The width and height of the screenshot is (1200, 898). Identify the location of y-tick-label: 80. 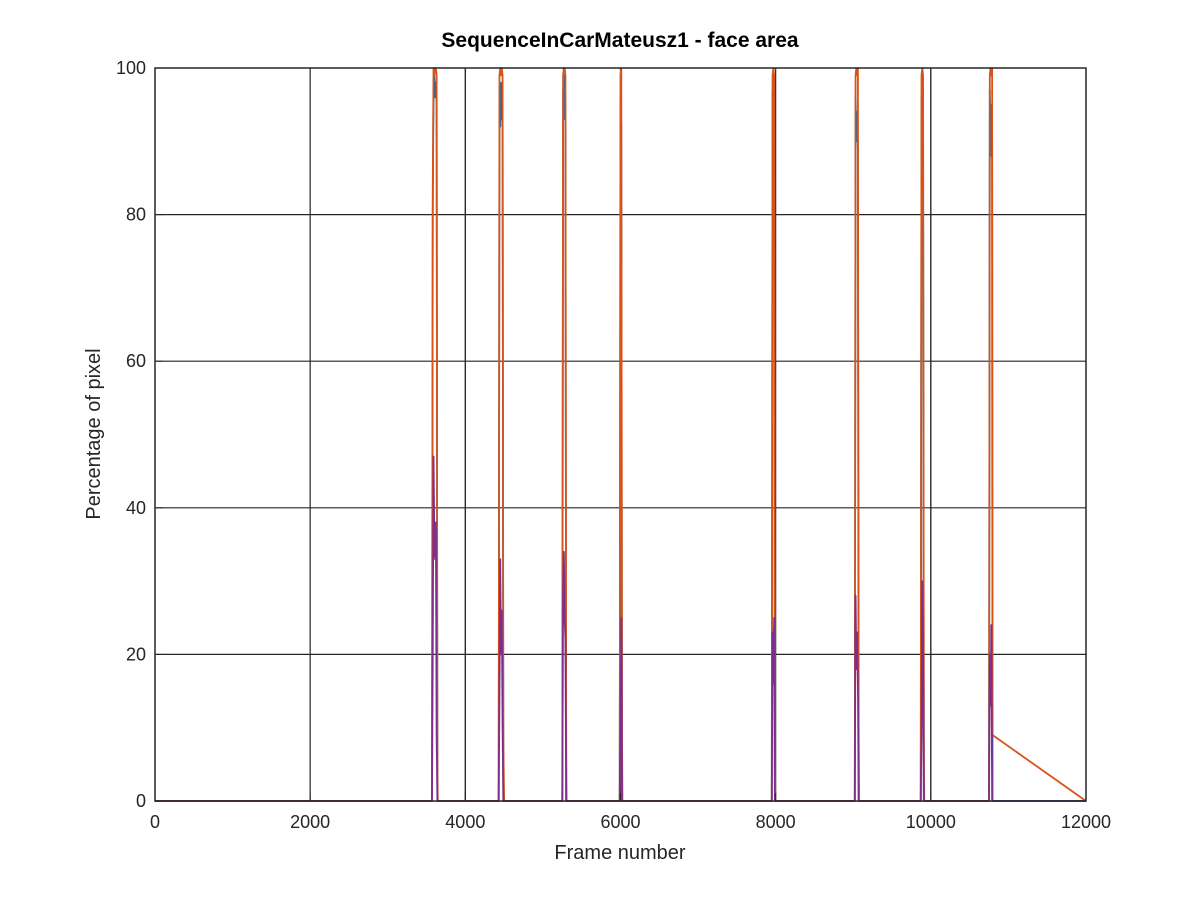
(136, 215).